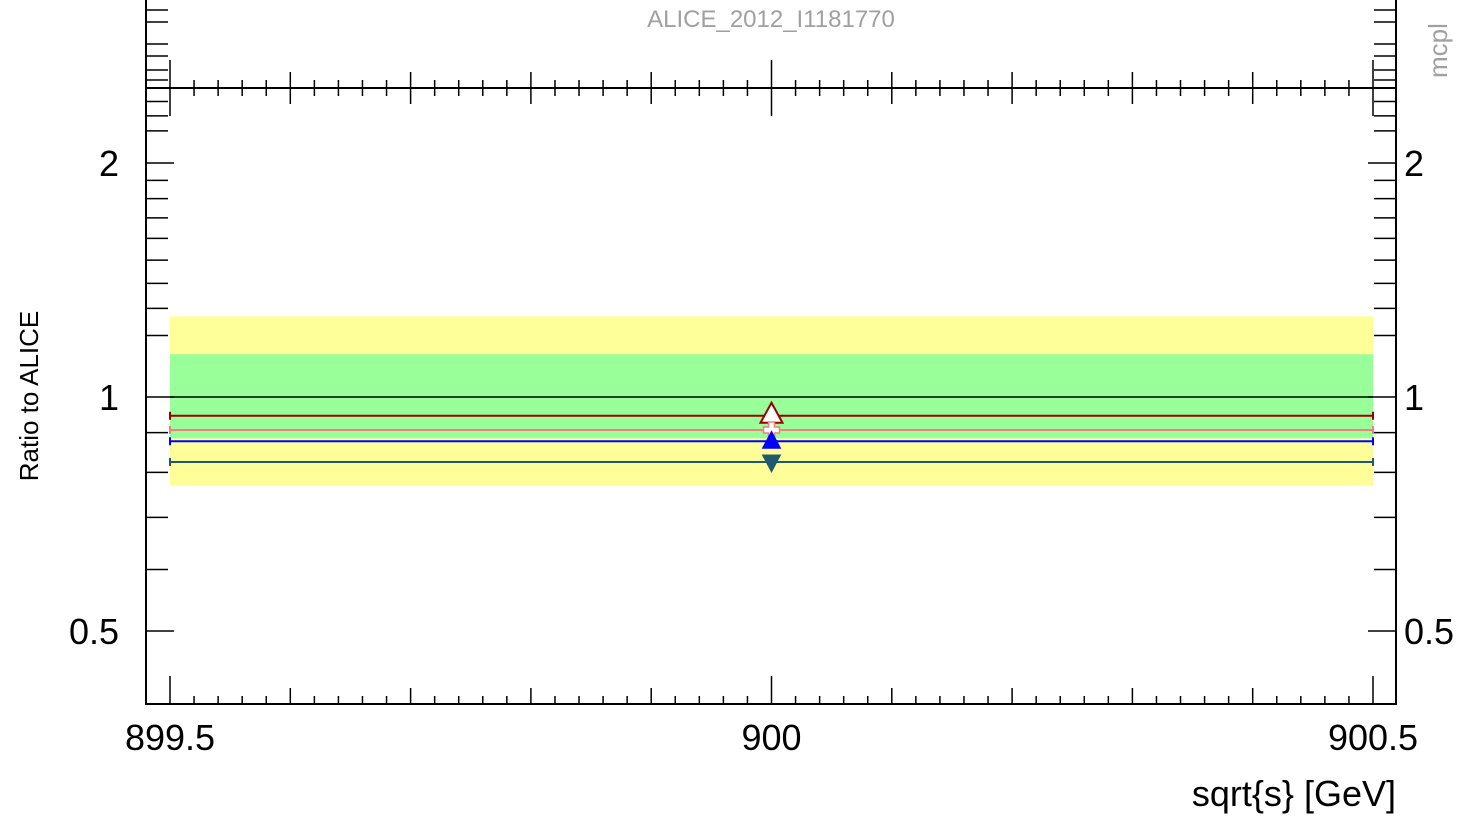  Describe the element at coordinates (1414, 397) in the screenshot. I see `y-tick-label-right: 1` at that location.